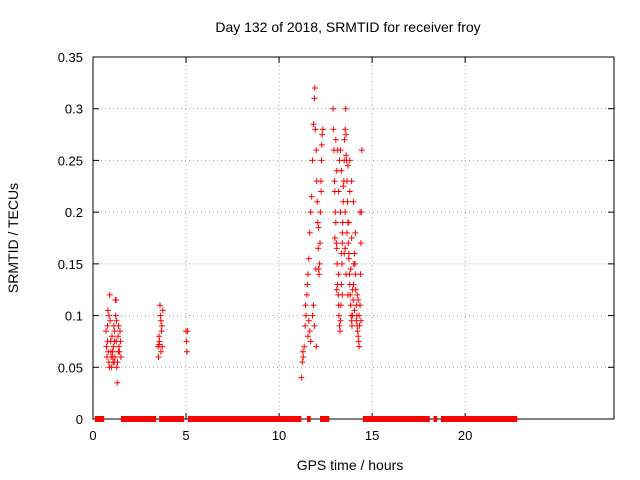  I want to click on y-axis-label: SRMTID / TECUs, so click(13, 238).